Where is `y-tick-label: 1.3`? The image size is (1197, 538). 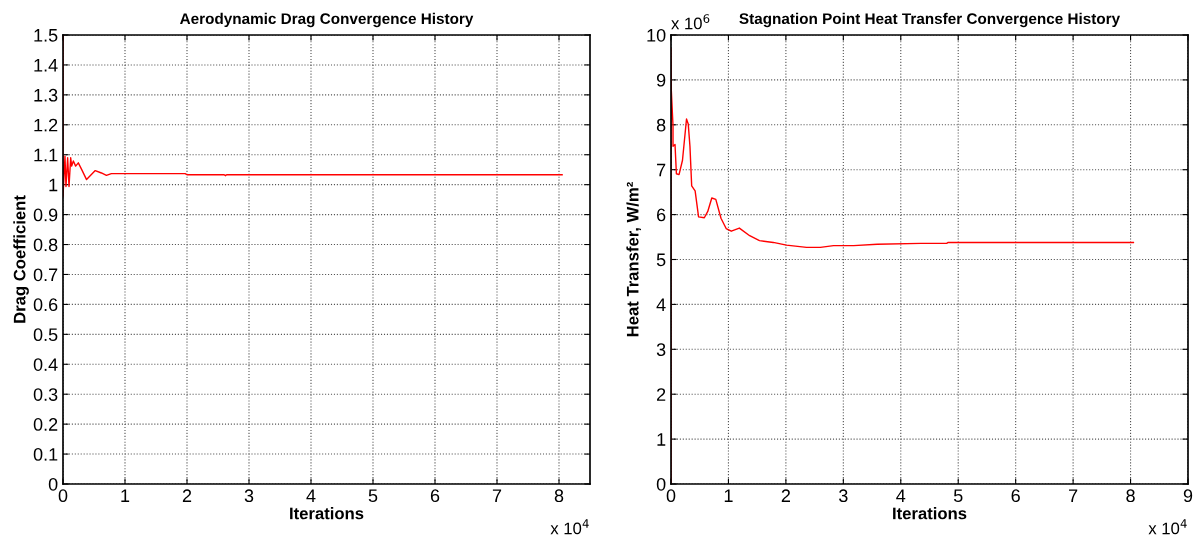
y-tick-label: 1.3 is located at coordinates (46, 95).